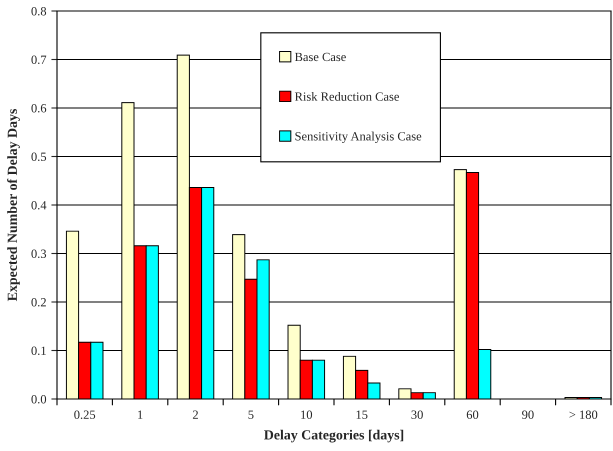  What do you see at coordinates (334, 436) in the screenshot?
I see `x-axis-title: Delay Categories [days]` at bounding box center [334, 436].